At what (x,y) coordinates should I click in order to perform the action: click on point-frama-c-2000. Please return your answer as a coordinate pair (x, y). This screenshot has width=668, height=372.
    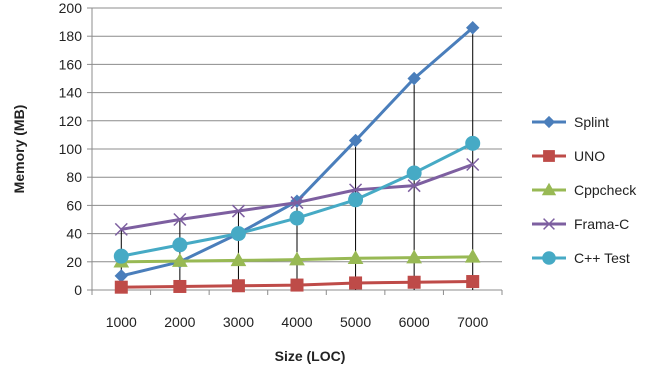
    Looking at the image, I should click on (180, 219).